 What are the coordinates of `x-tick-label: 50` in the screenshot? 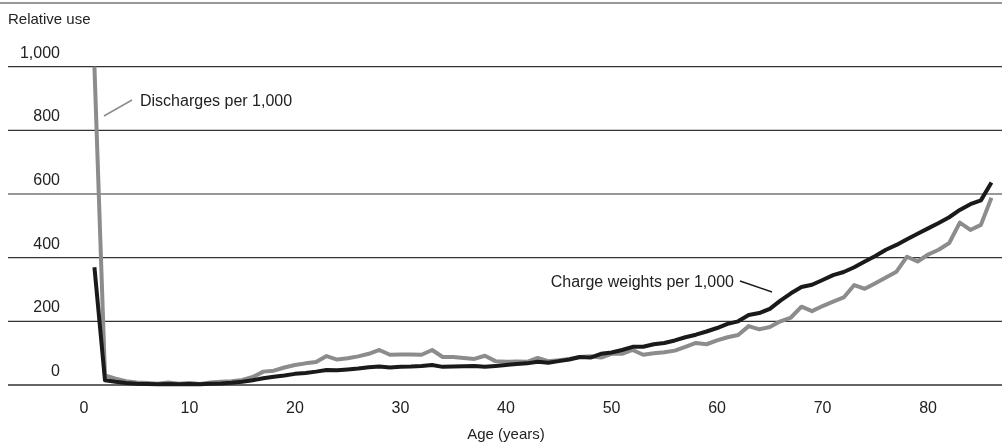 It's located at (611, 407).